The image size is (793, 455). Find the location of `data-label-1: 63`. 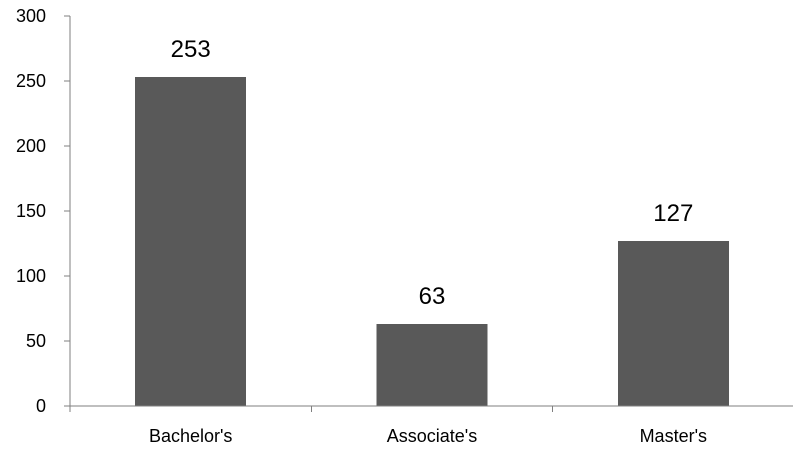

data-label-1: 63 is located at coordinates (432, 296).